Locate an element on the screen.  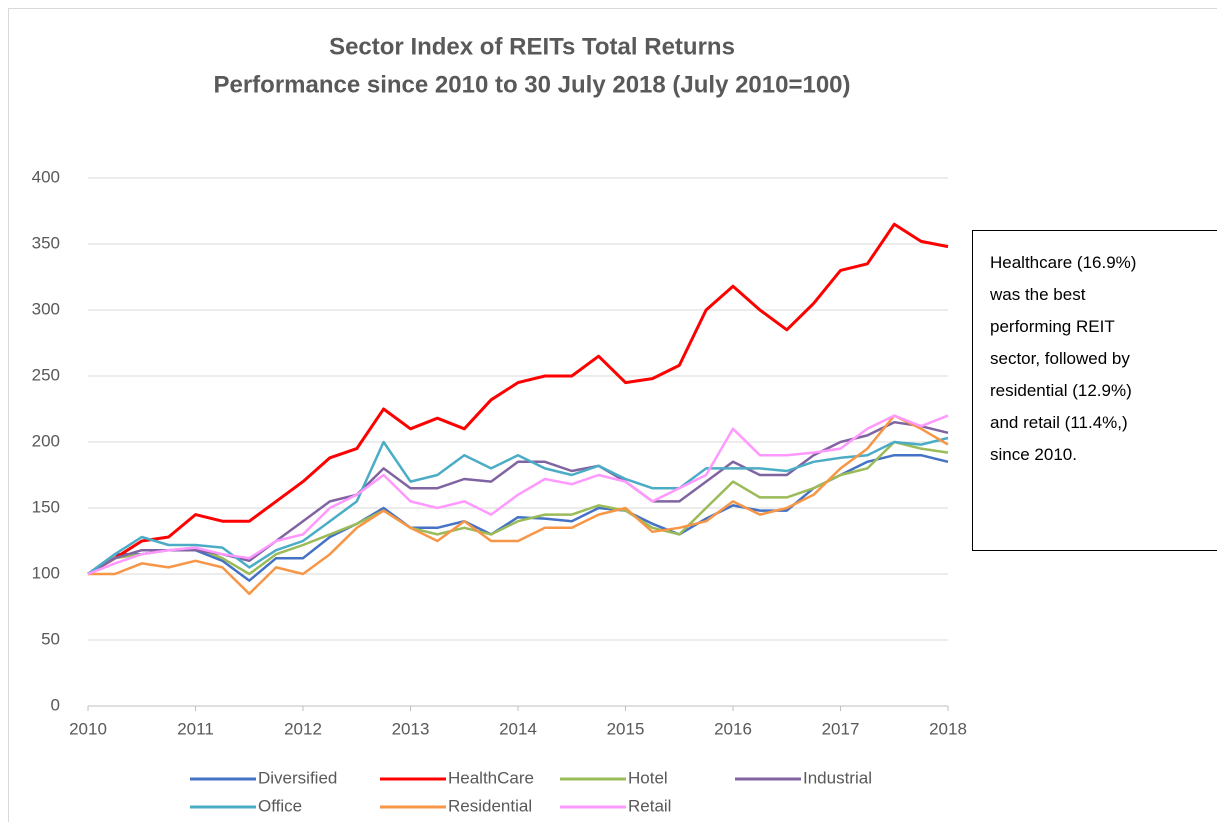
y-tick-label: 200 is located at coordinates (46, 440).